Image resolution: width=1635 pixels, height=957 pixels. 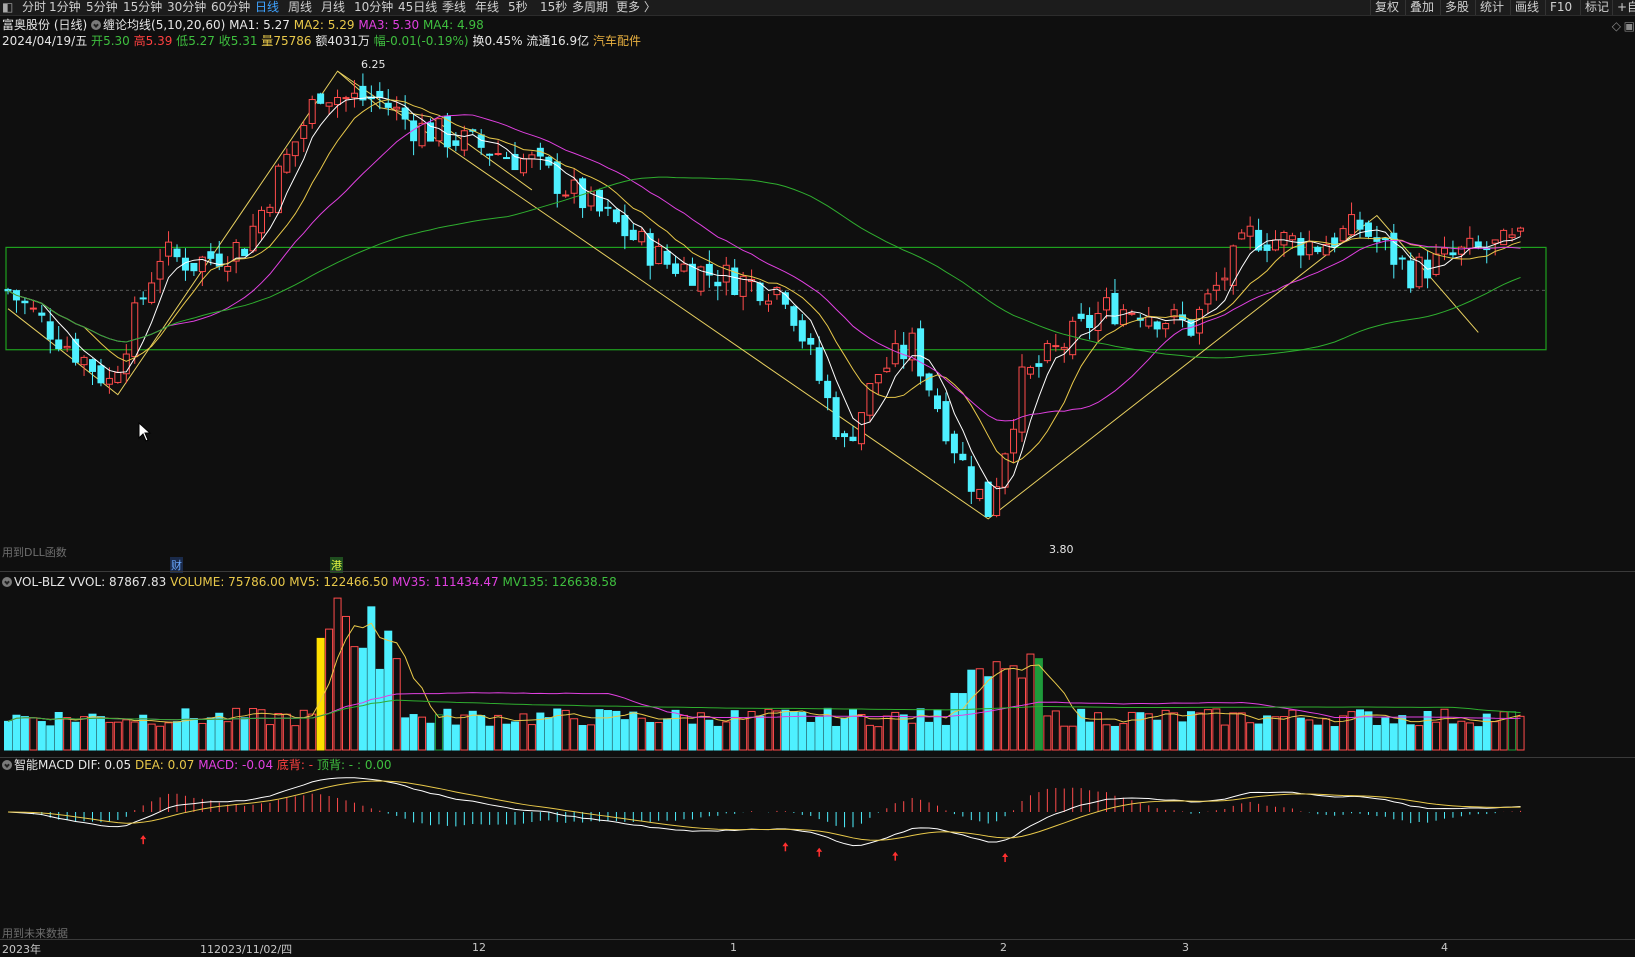 I want to click on period-tab-0: 分时, so click(x=34, y=7).